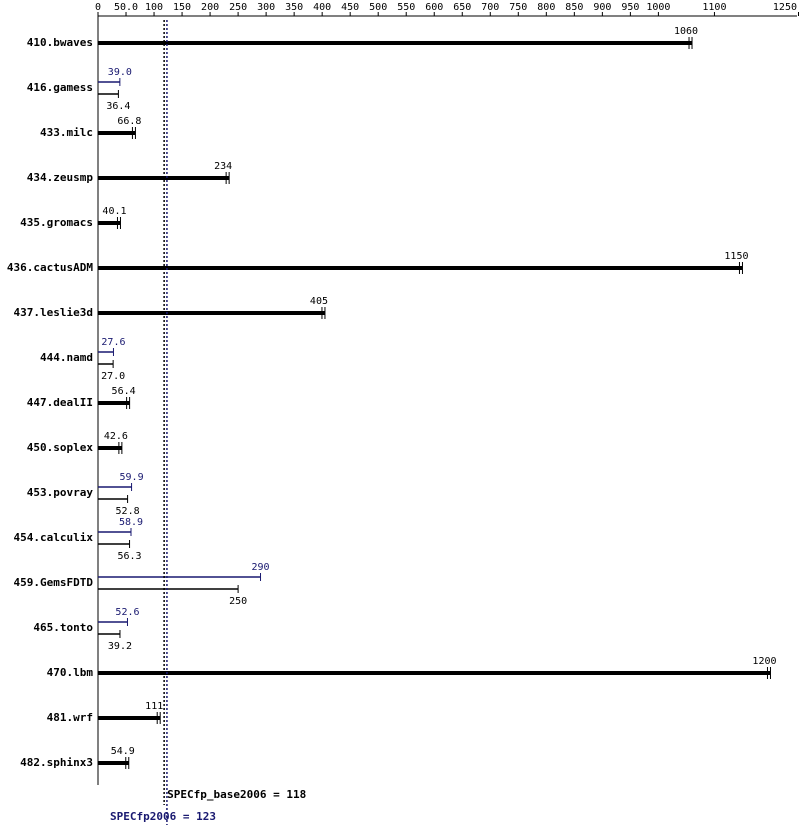 Image resolution: width=799 pixels, height=831 pixels. Describe the element at coordinates (163, 816) in the screenshot. I see `reference-label: SPECfp2006 = 123` at that location.